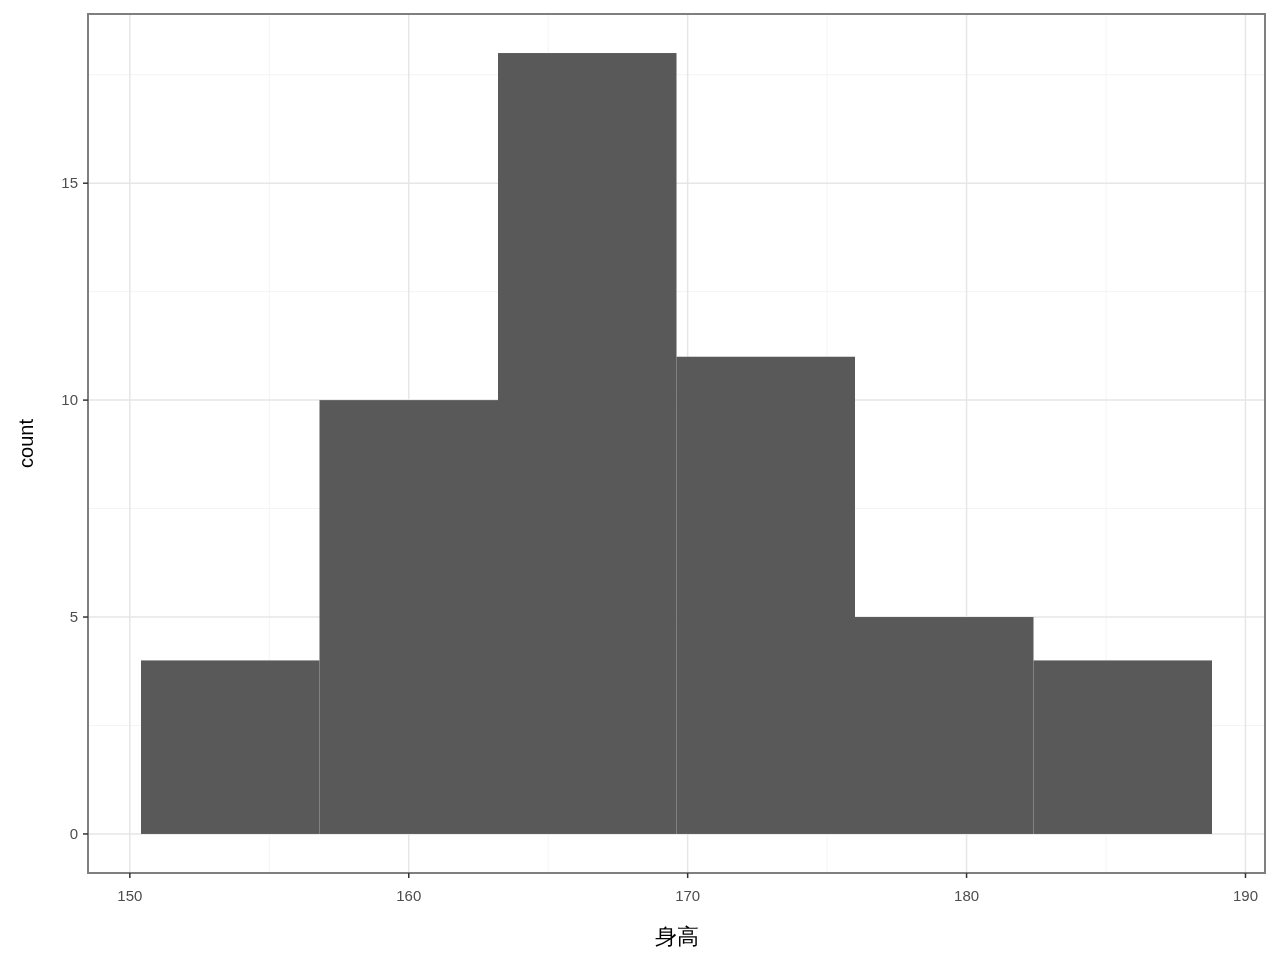  I want to click on x-tick-label: 180, so click(967, 895).